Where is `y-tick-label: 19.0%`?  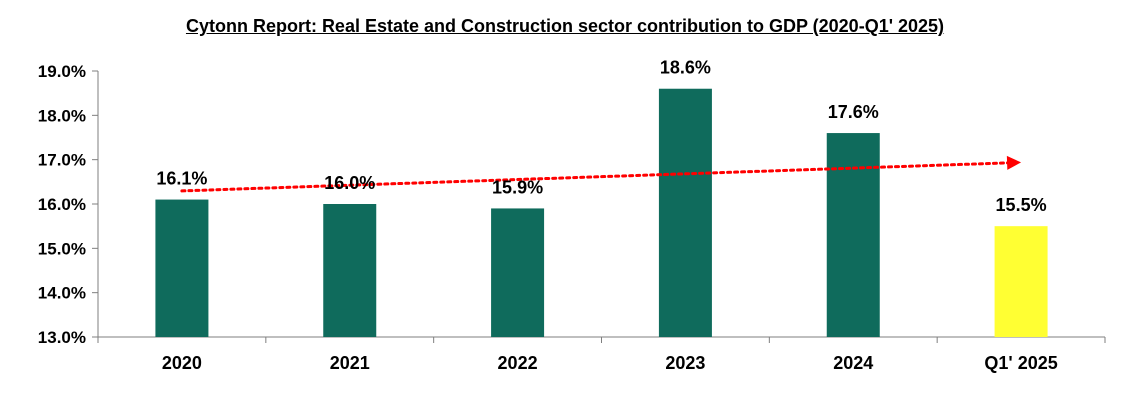
y-tick-label: 19.0% is located at coordinates (62, 71).